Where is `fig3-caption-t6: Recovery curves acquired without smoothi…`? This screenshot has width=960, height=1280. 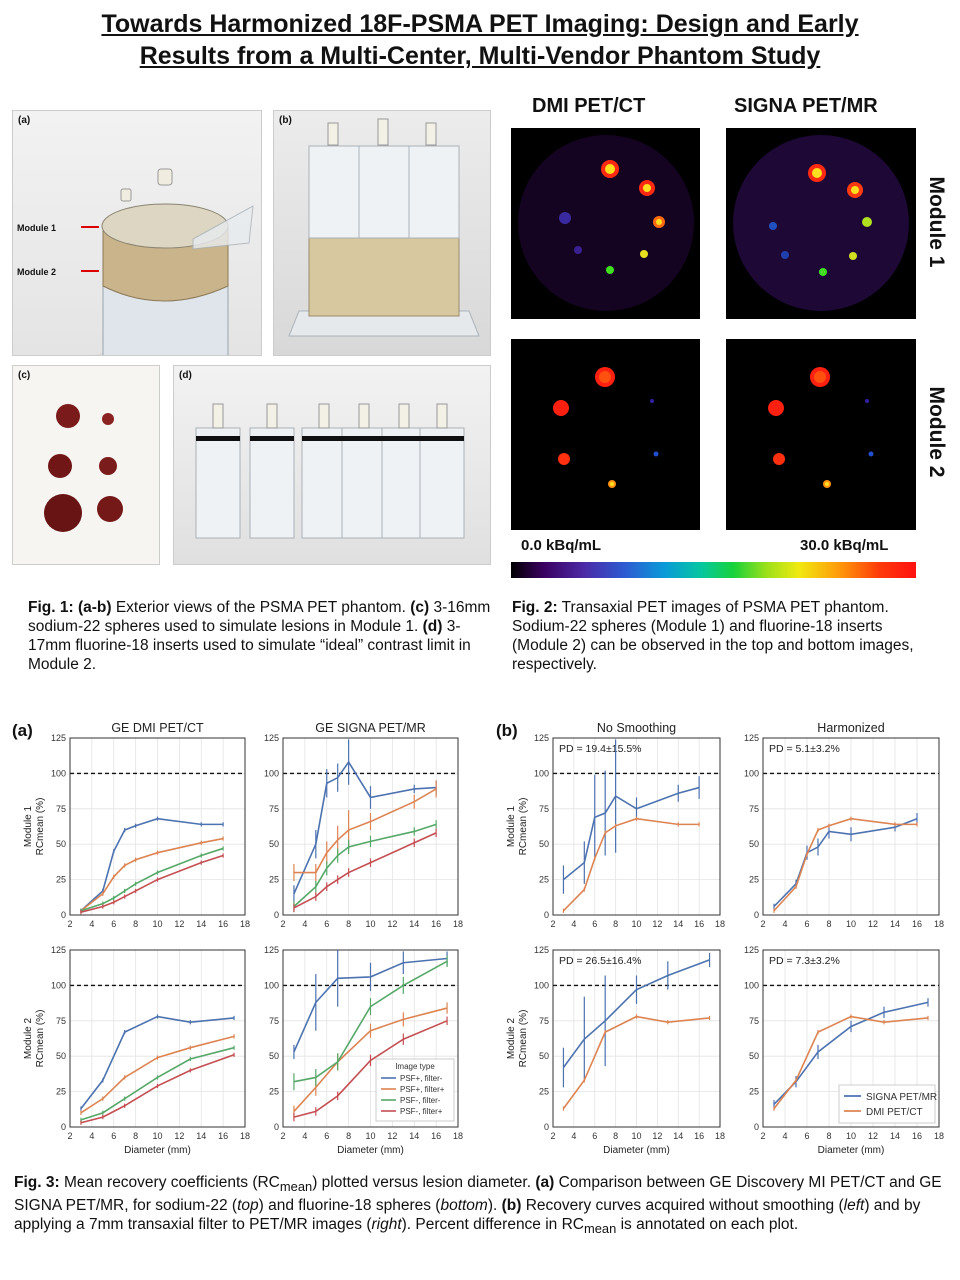 fig3-caption-t6: Recovery curves acquired without smoothi… is located at coordinates (682, 1206).